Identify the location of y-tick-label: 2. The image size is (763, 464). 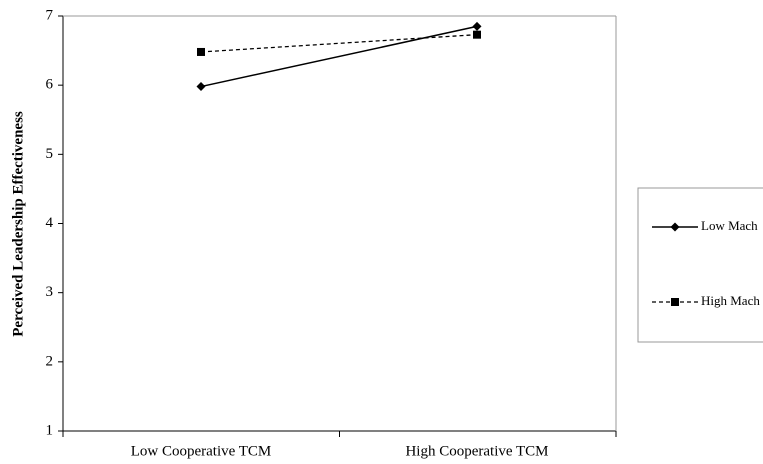
(50, 361).